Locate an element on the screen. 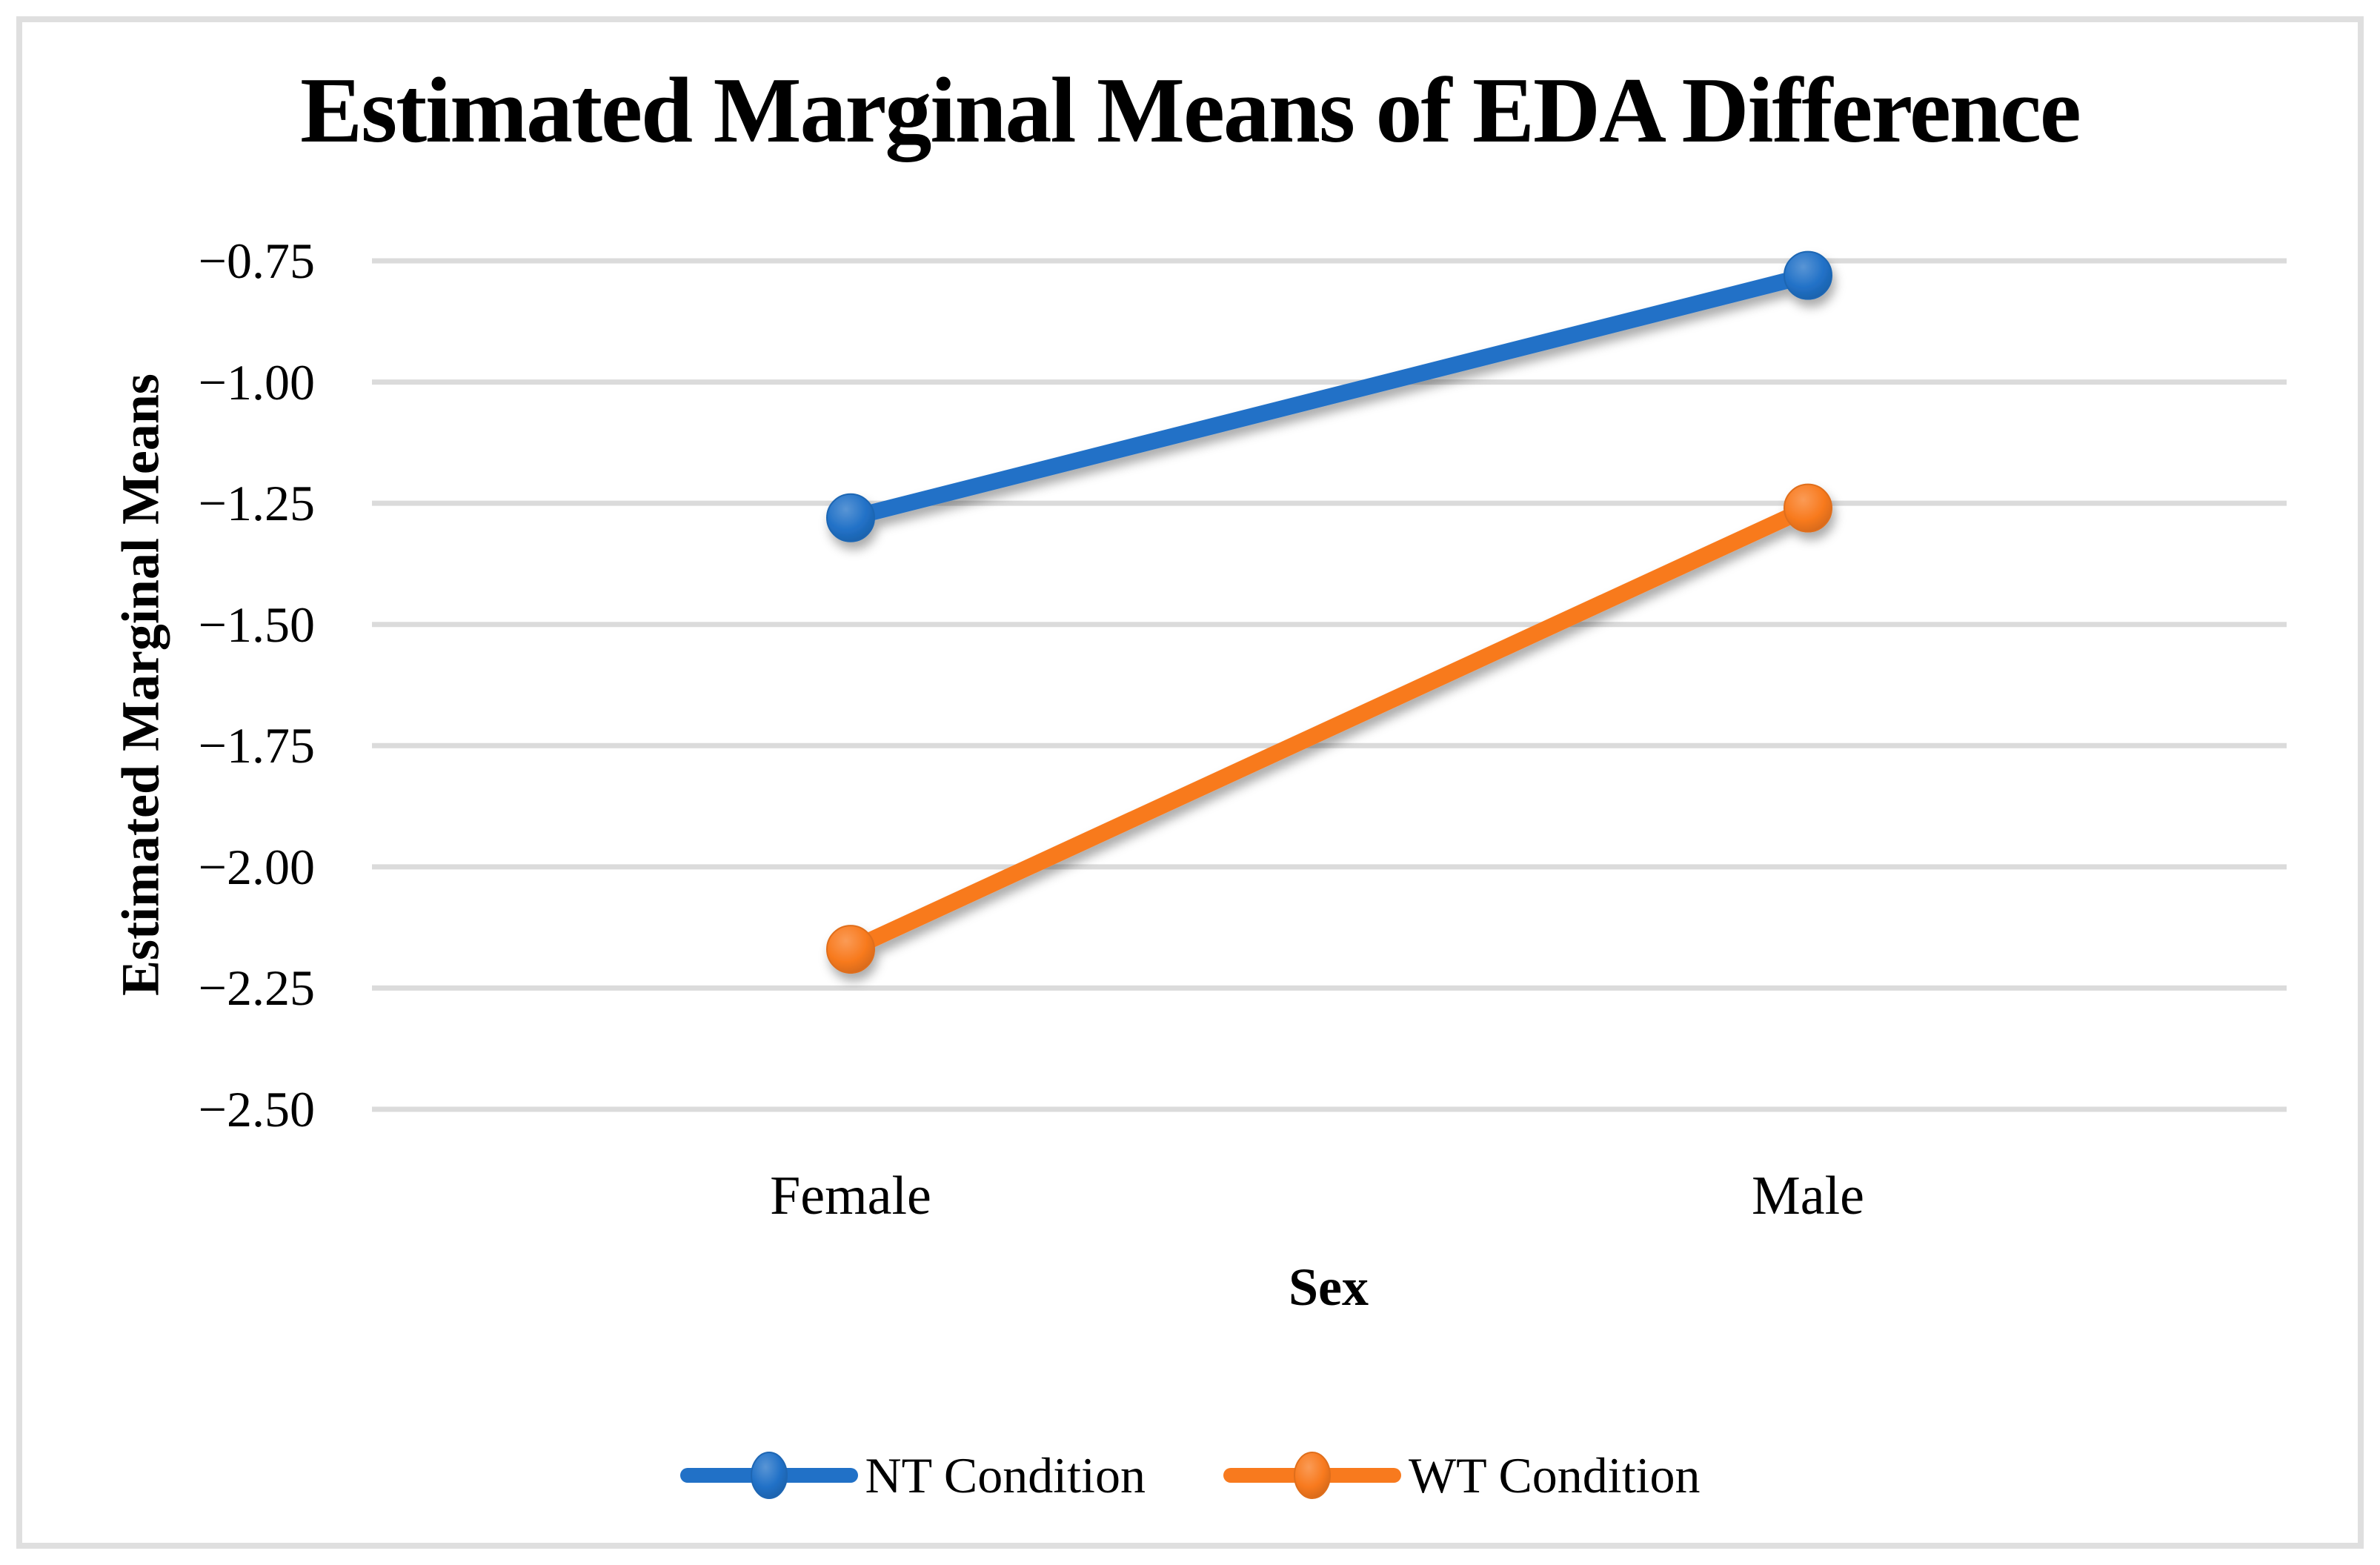 Image resolution: width=2380 pixels, height=1565 pixels. legend-item: NT Condition is located at coordinates (912, 1475).